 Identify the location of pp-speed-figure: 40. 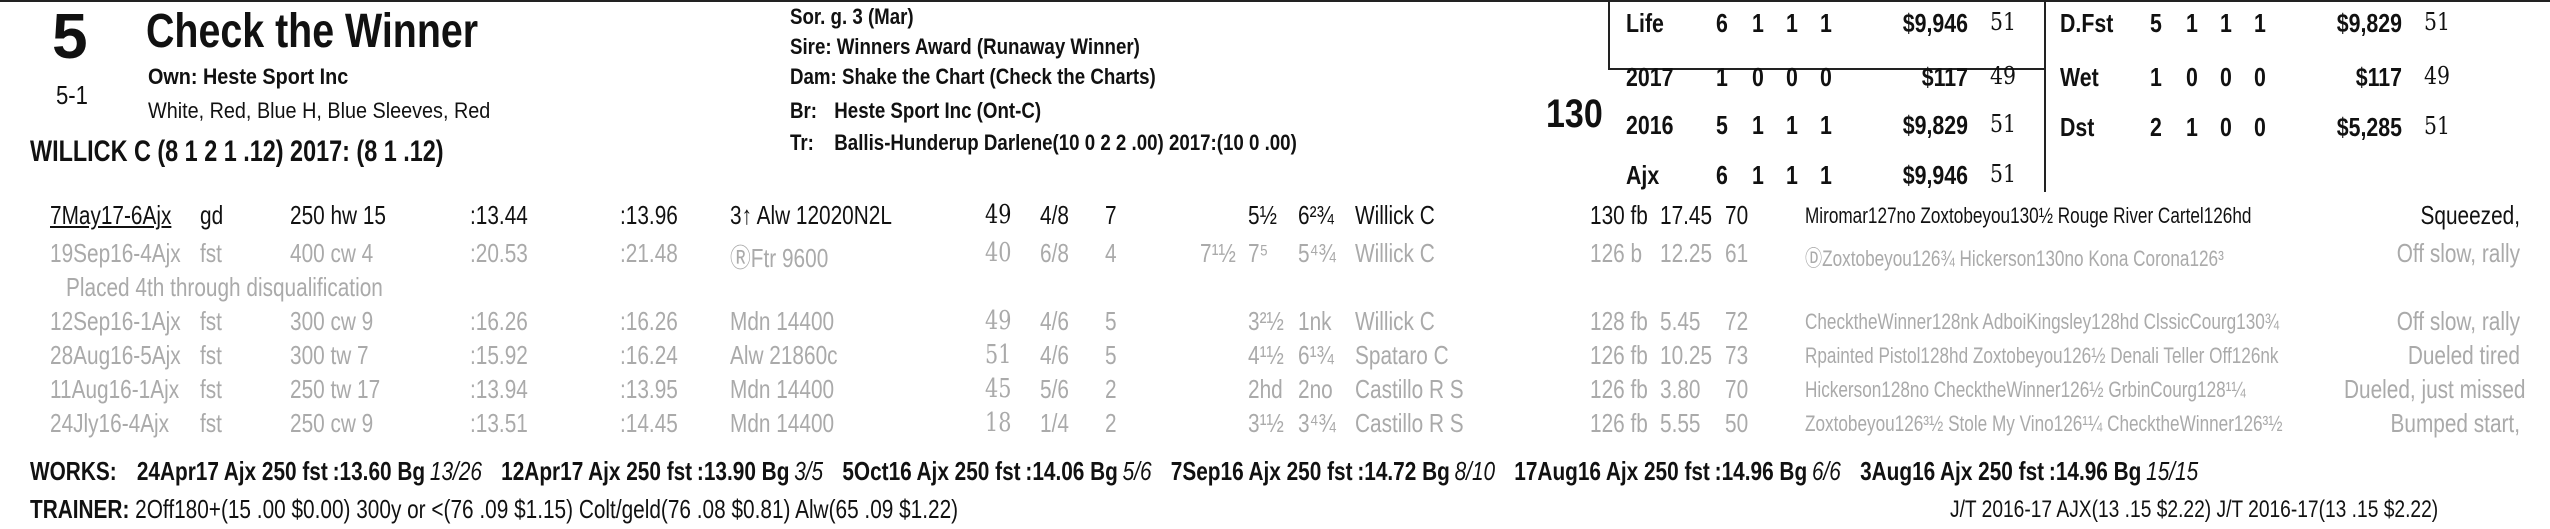
(998, 253).